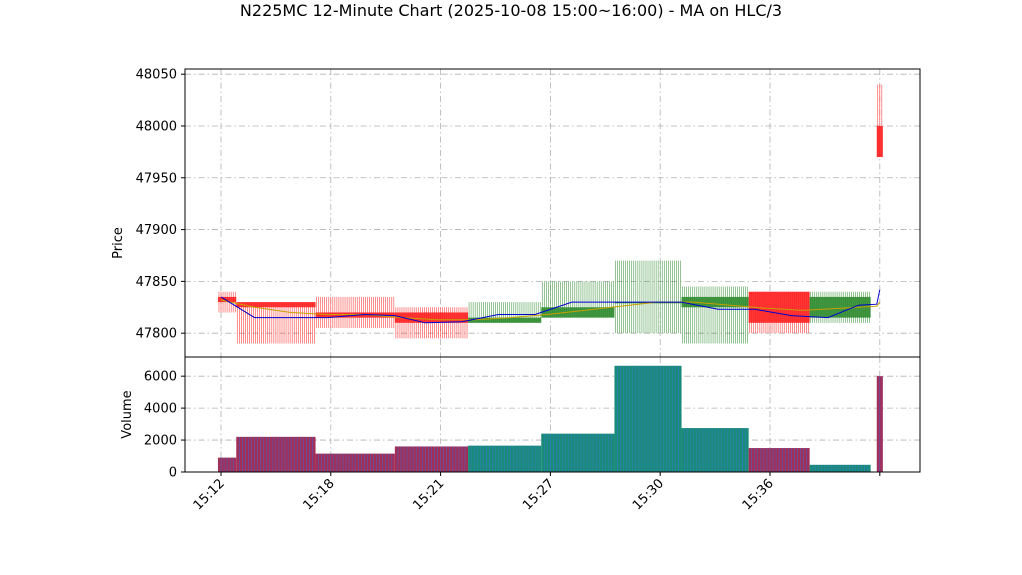 This screenshot has height=575, width=1022. What do you see at coordinates (160, 377) in the screenshot?
I see `volume-ytick-label: 6000` at bounding box center [160, 377].